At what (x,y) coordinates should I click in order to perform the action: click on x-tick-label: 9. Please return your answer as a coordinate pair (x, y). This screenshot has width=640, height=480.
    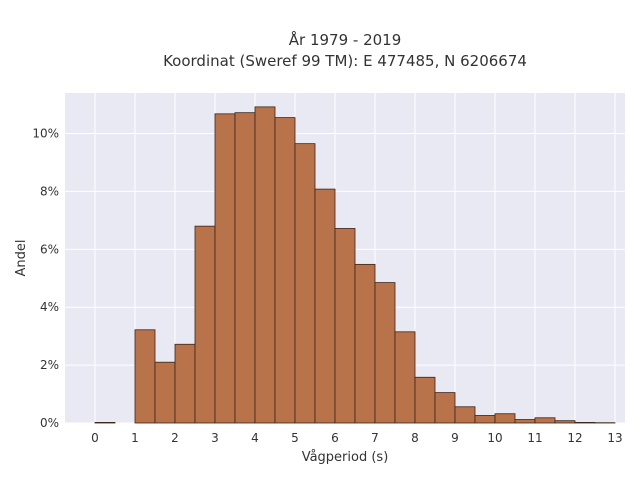
    Looking at the image, I should click on (455, 438).